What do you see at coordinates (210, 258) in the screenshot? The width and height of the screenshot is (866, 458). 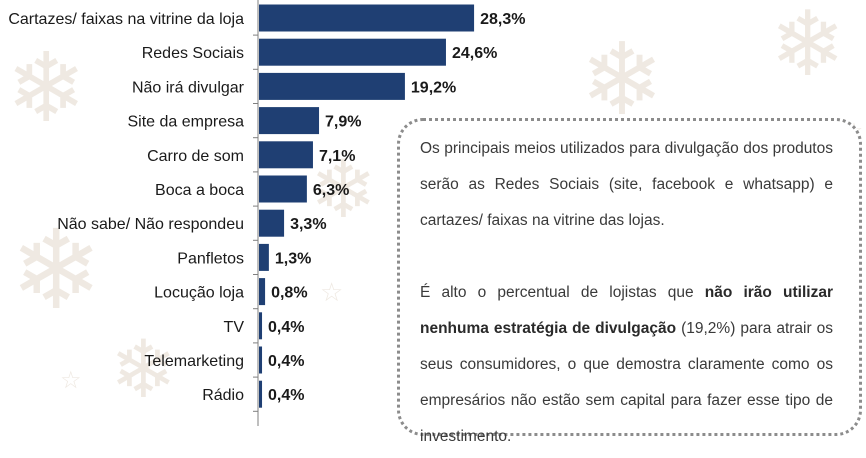 I see `category-label: Panfletos` at bounding box center [210, 258].